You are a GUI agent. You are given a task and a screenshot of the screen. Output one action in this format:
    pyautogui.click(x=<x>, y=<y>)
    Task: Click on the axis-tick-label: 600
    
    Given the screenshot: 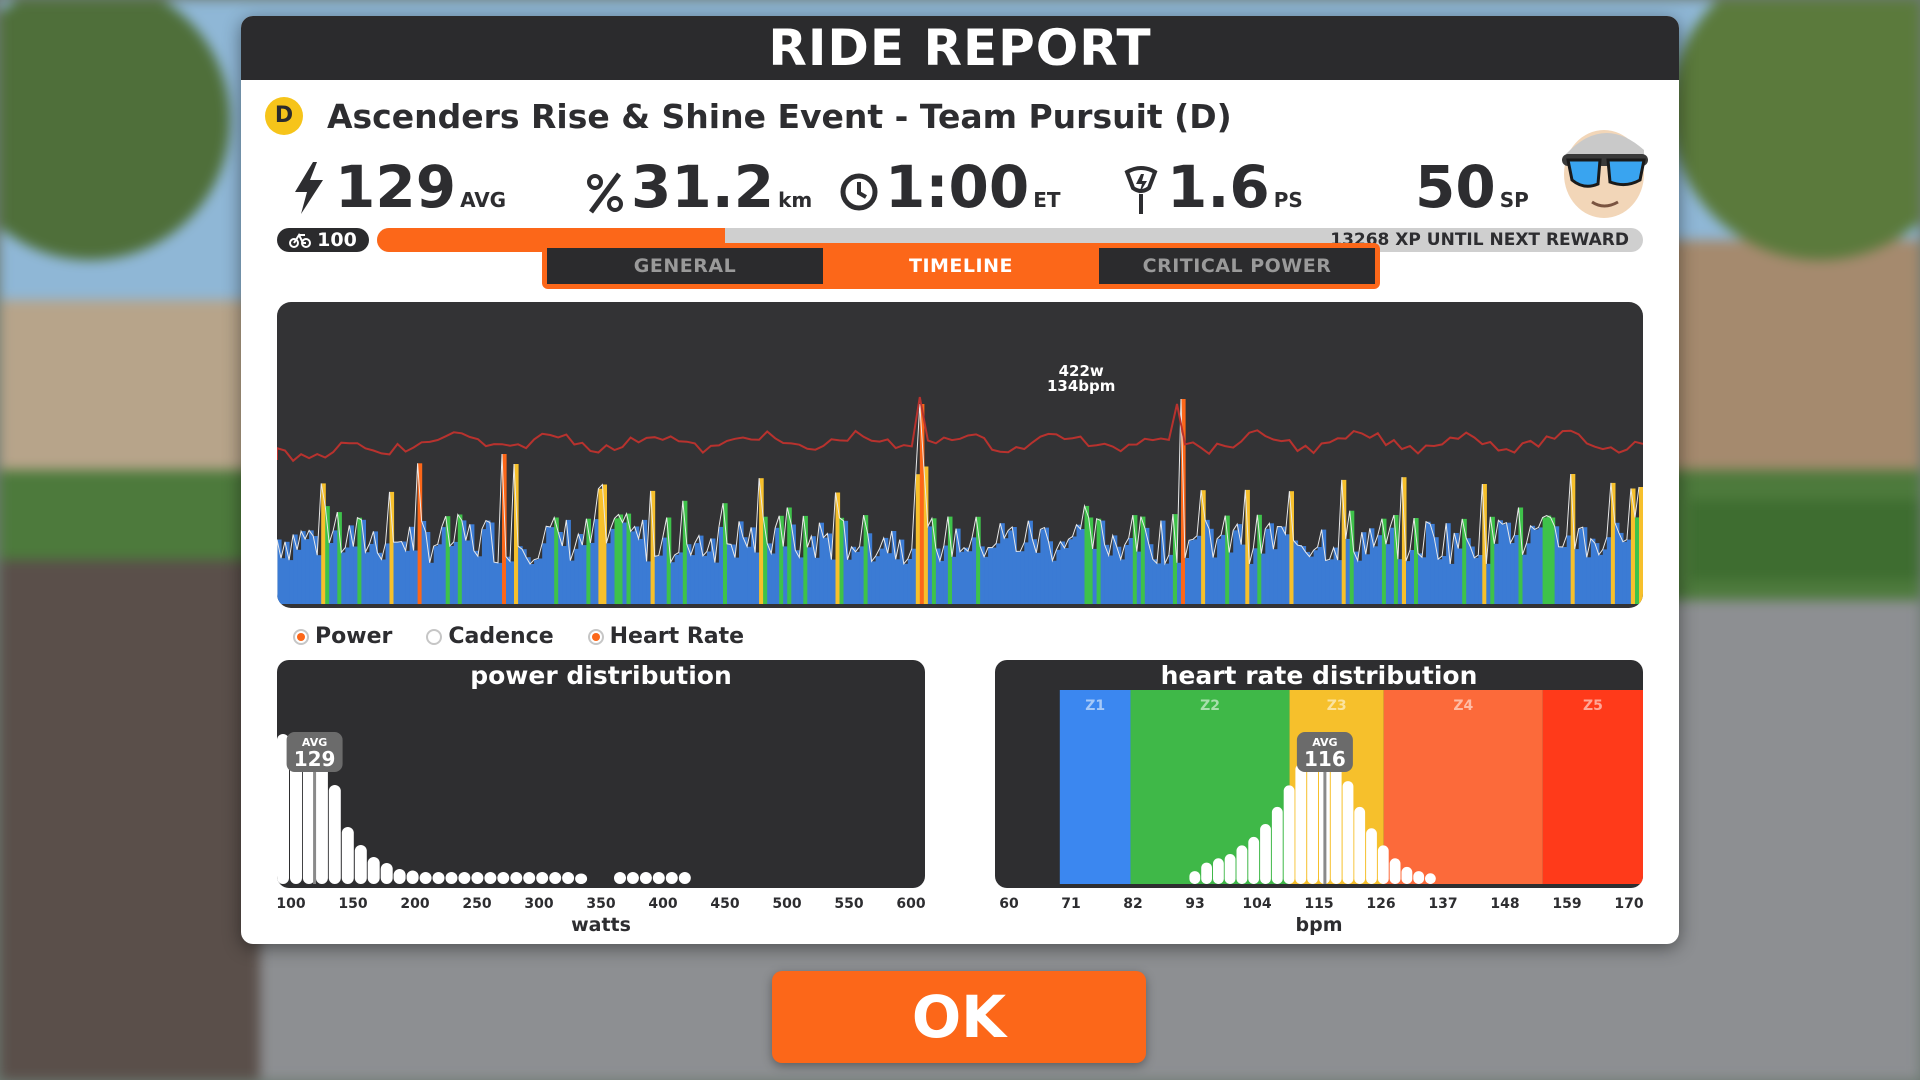 What is the action you would take?
    pyautogui.click(x=911, y=904)
    